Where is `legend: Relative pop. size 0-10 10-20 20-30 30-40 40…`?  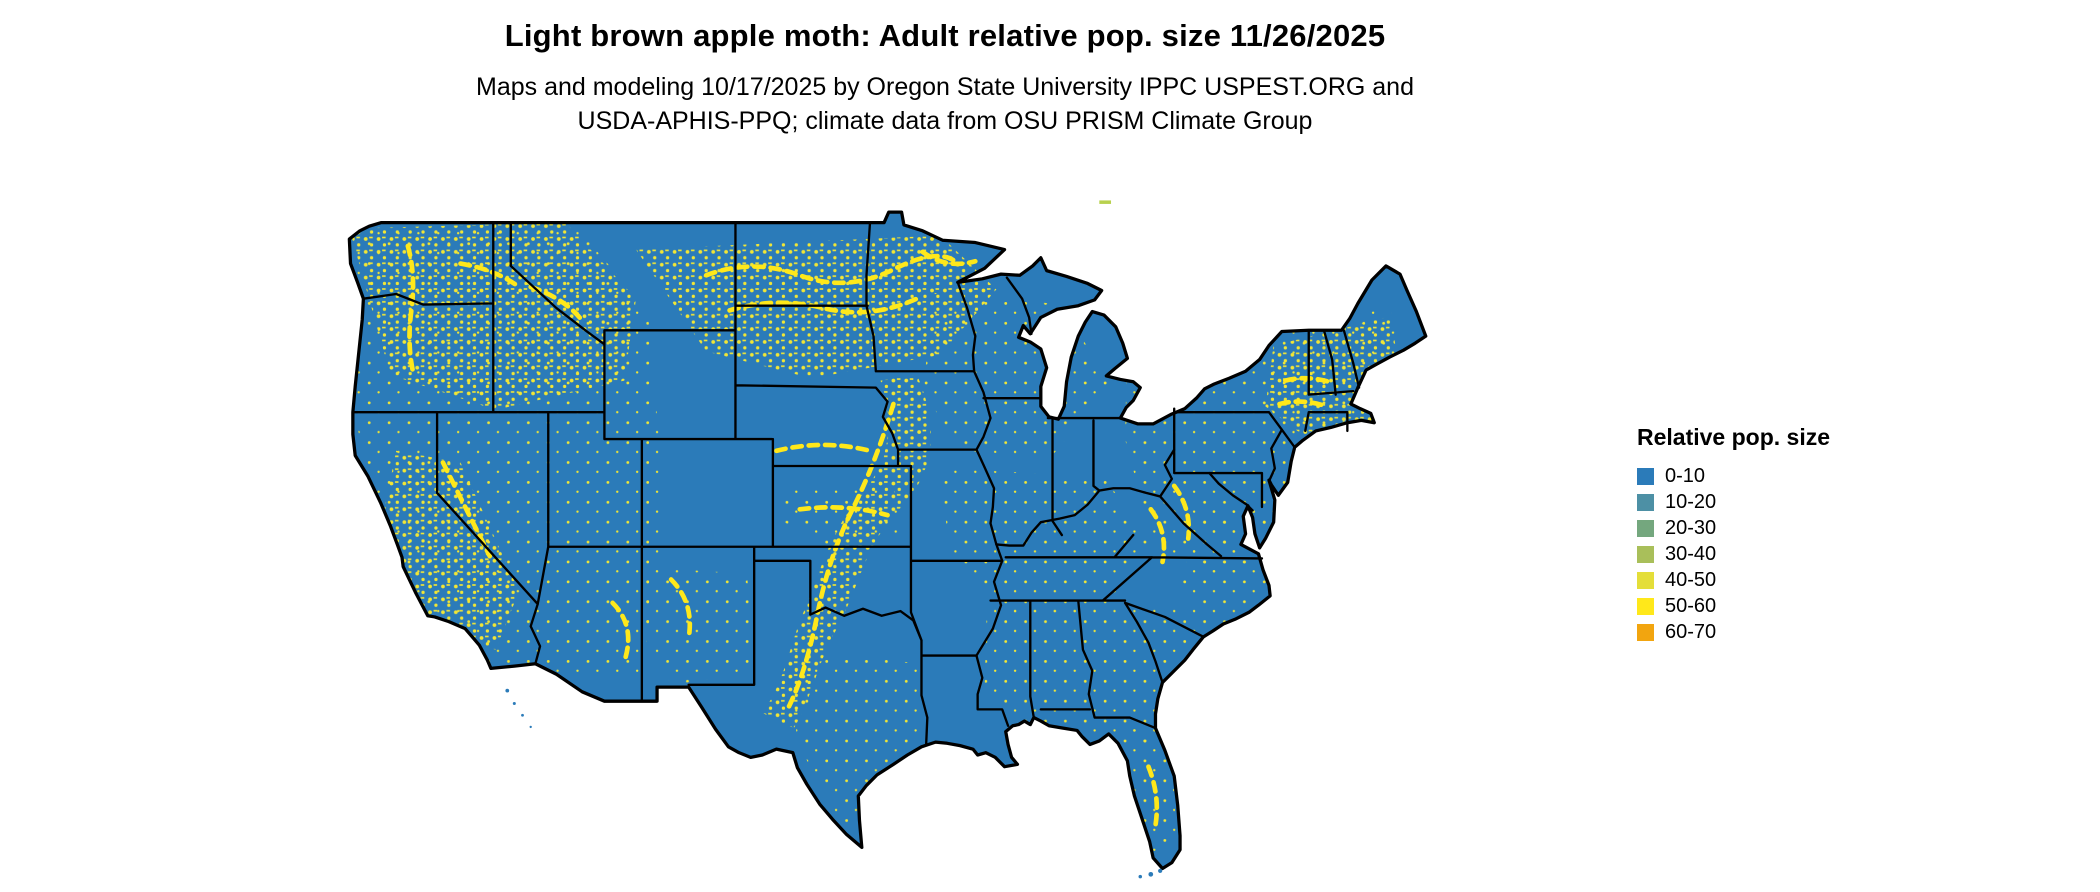 legend: Relative pop. size 0-10 10-20 20-30 30-40 40… is located at coordinates (1733, 534).